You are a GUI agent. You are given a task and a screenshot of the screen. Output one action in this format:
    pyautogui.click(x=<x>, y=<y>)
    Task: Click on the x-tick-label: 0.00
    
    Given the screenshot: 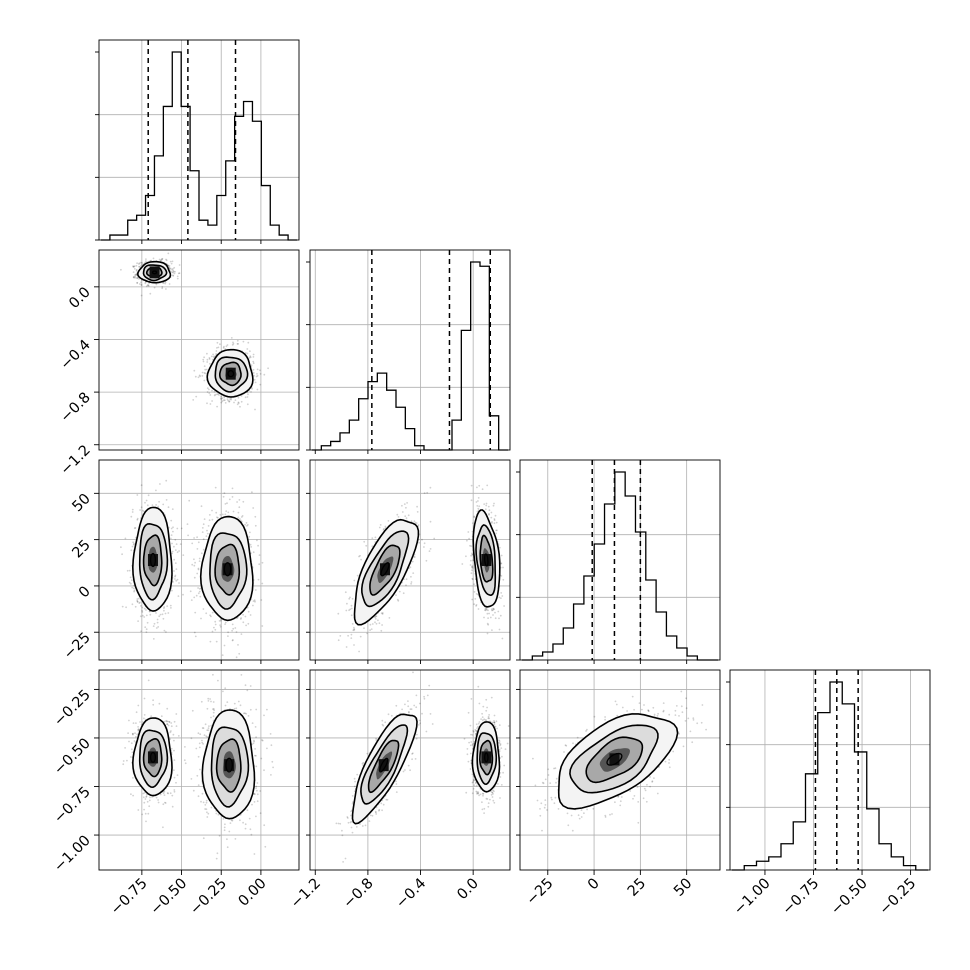 What is the action you would take?
    pyautogui.click(x=253, y=893)
    